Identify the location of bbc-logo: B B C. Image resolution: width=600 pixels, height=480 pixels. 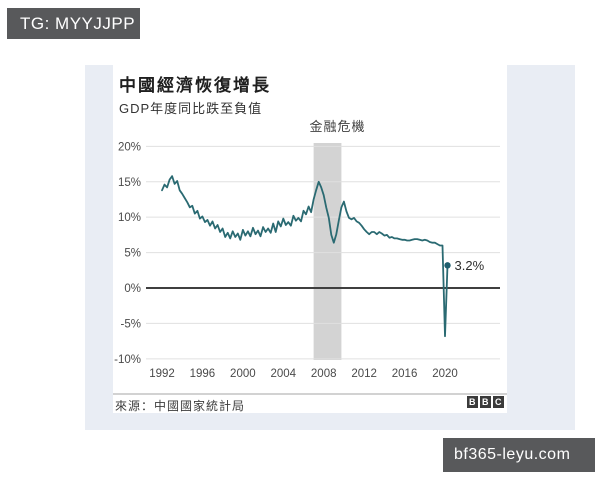
(485, 402).